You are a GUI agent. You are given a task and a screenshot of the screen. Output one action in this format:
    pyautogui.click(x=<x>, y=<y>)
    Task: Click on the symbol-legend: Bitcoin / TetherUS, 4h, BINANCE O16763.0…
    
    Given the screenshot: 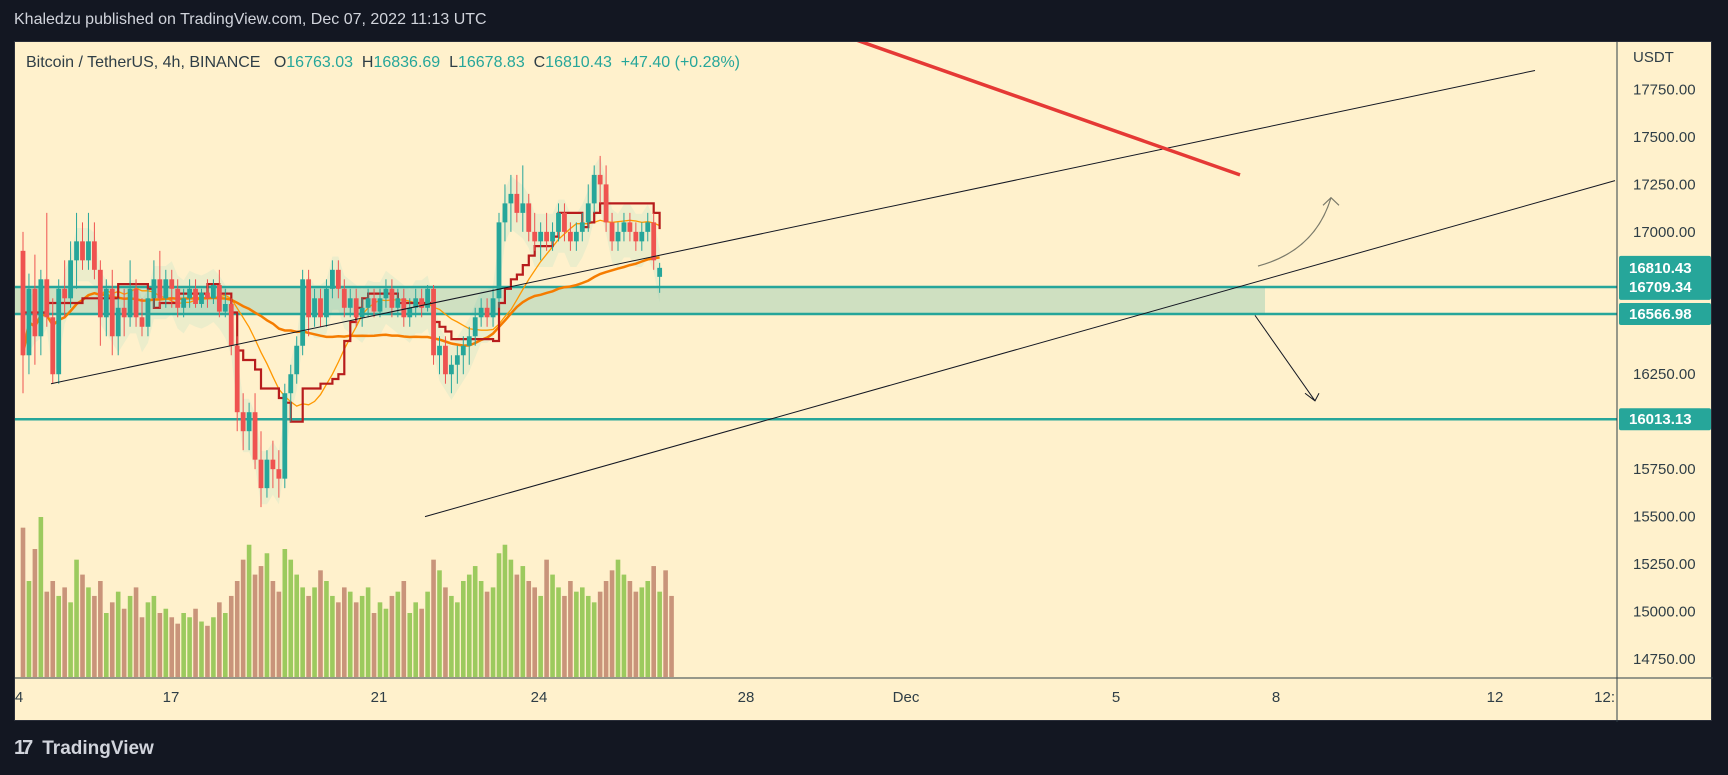 What is the action you would take?
    pyautogui.click(x=383, y=63)
    